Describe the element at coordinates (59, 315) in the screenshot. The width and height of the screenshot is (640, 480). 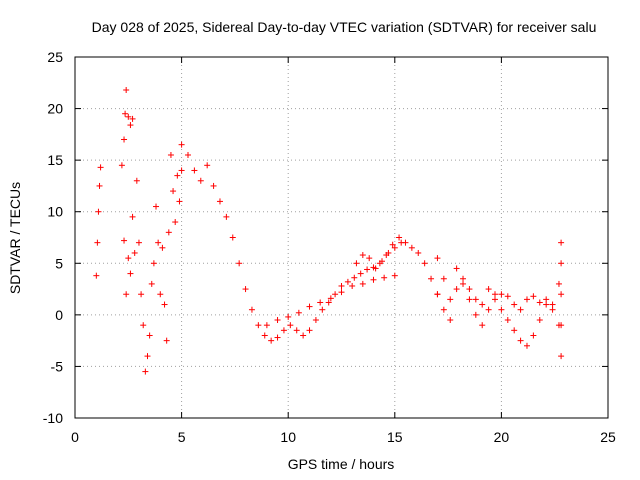
I see `y-tick-label: 0` at that location.